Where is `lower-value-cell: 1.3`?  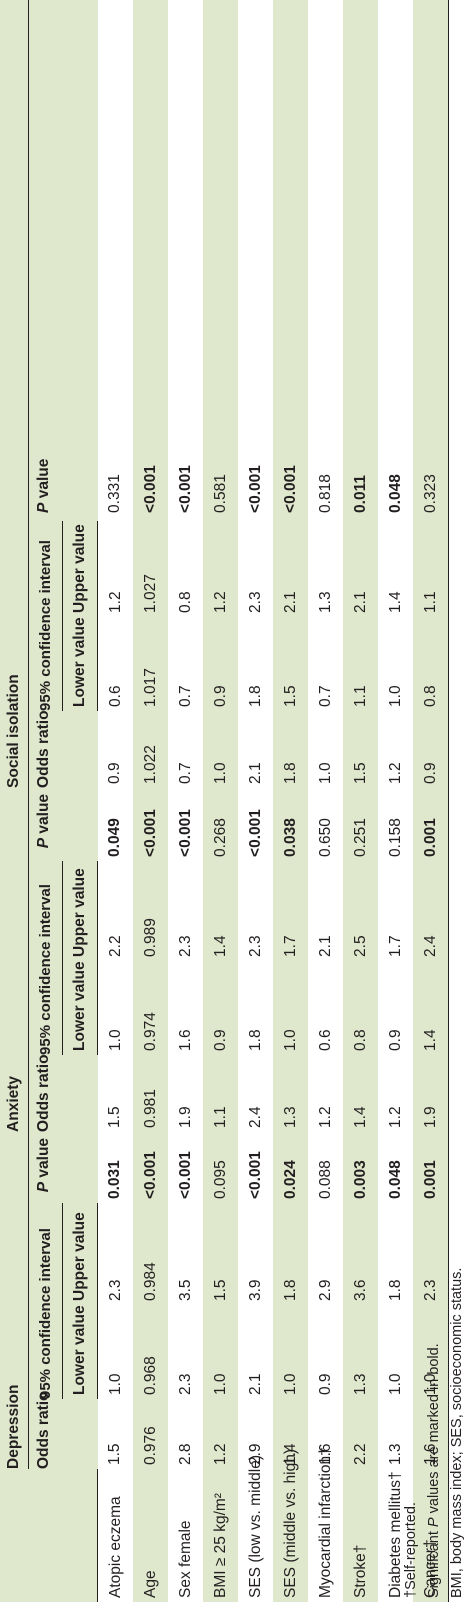 lower-value-cell: 1.3 is located at coordinates (360, 1384).